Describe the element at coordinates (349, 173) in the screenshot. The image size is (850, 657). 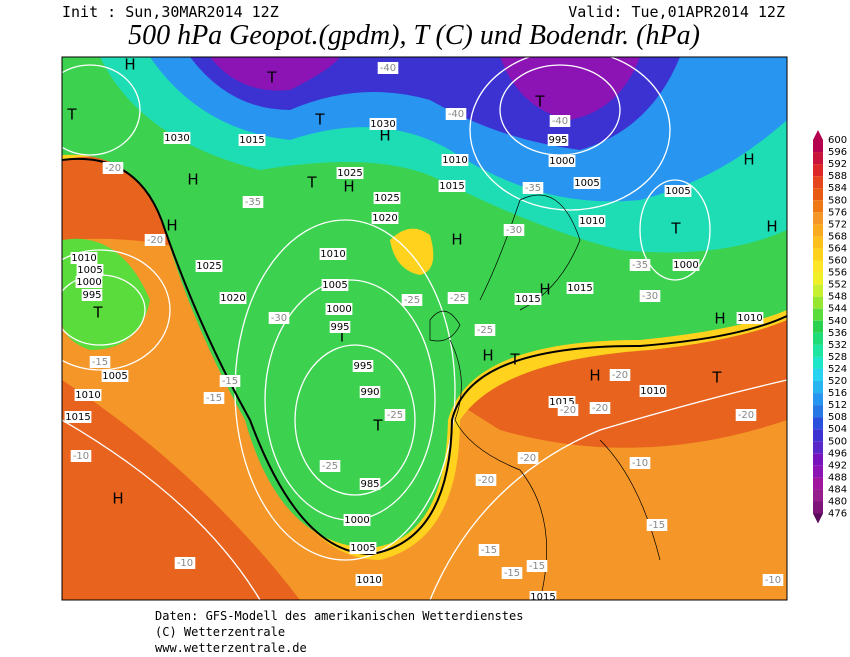
I see `pressure-label: 1025` at that location.